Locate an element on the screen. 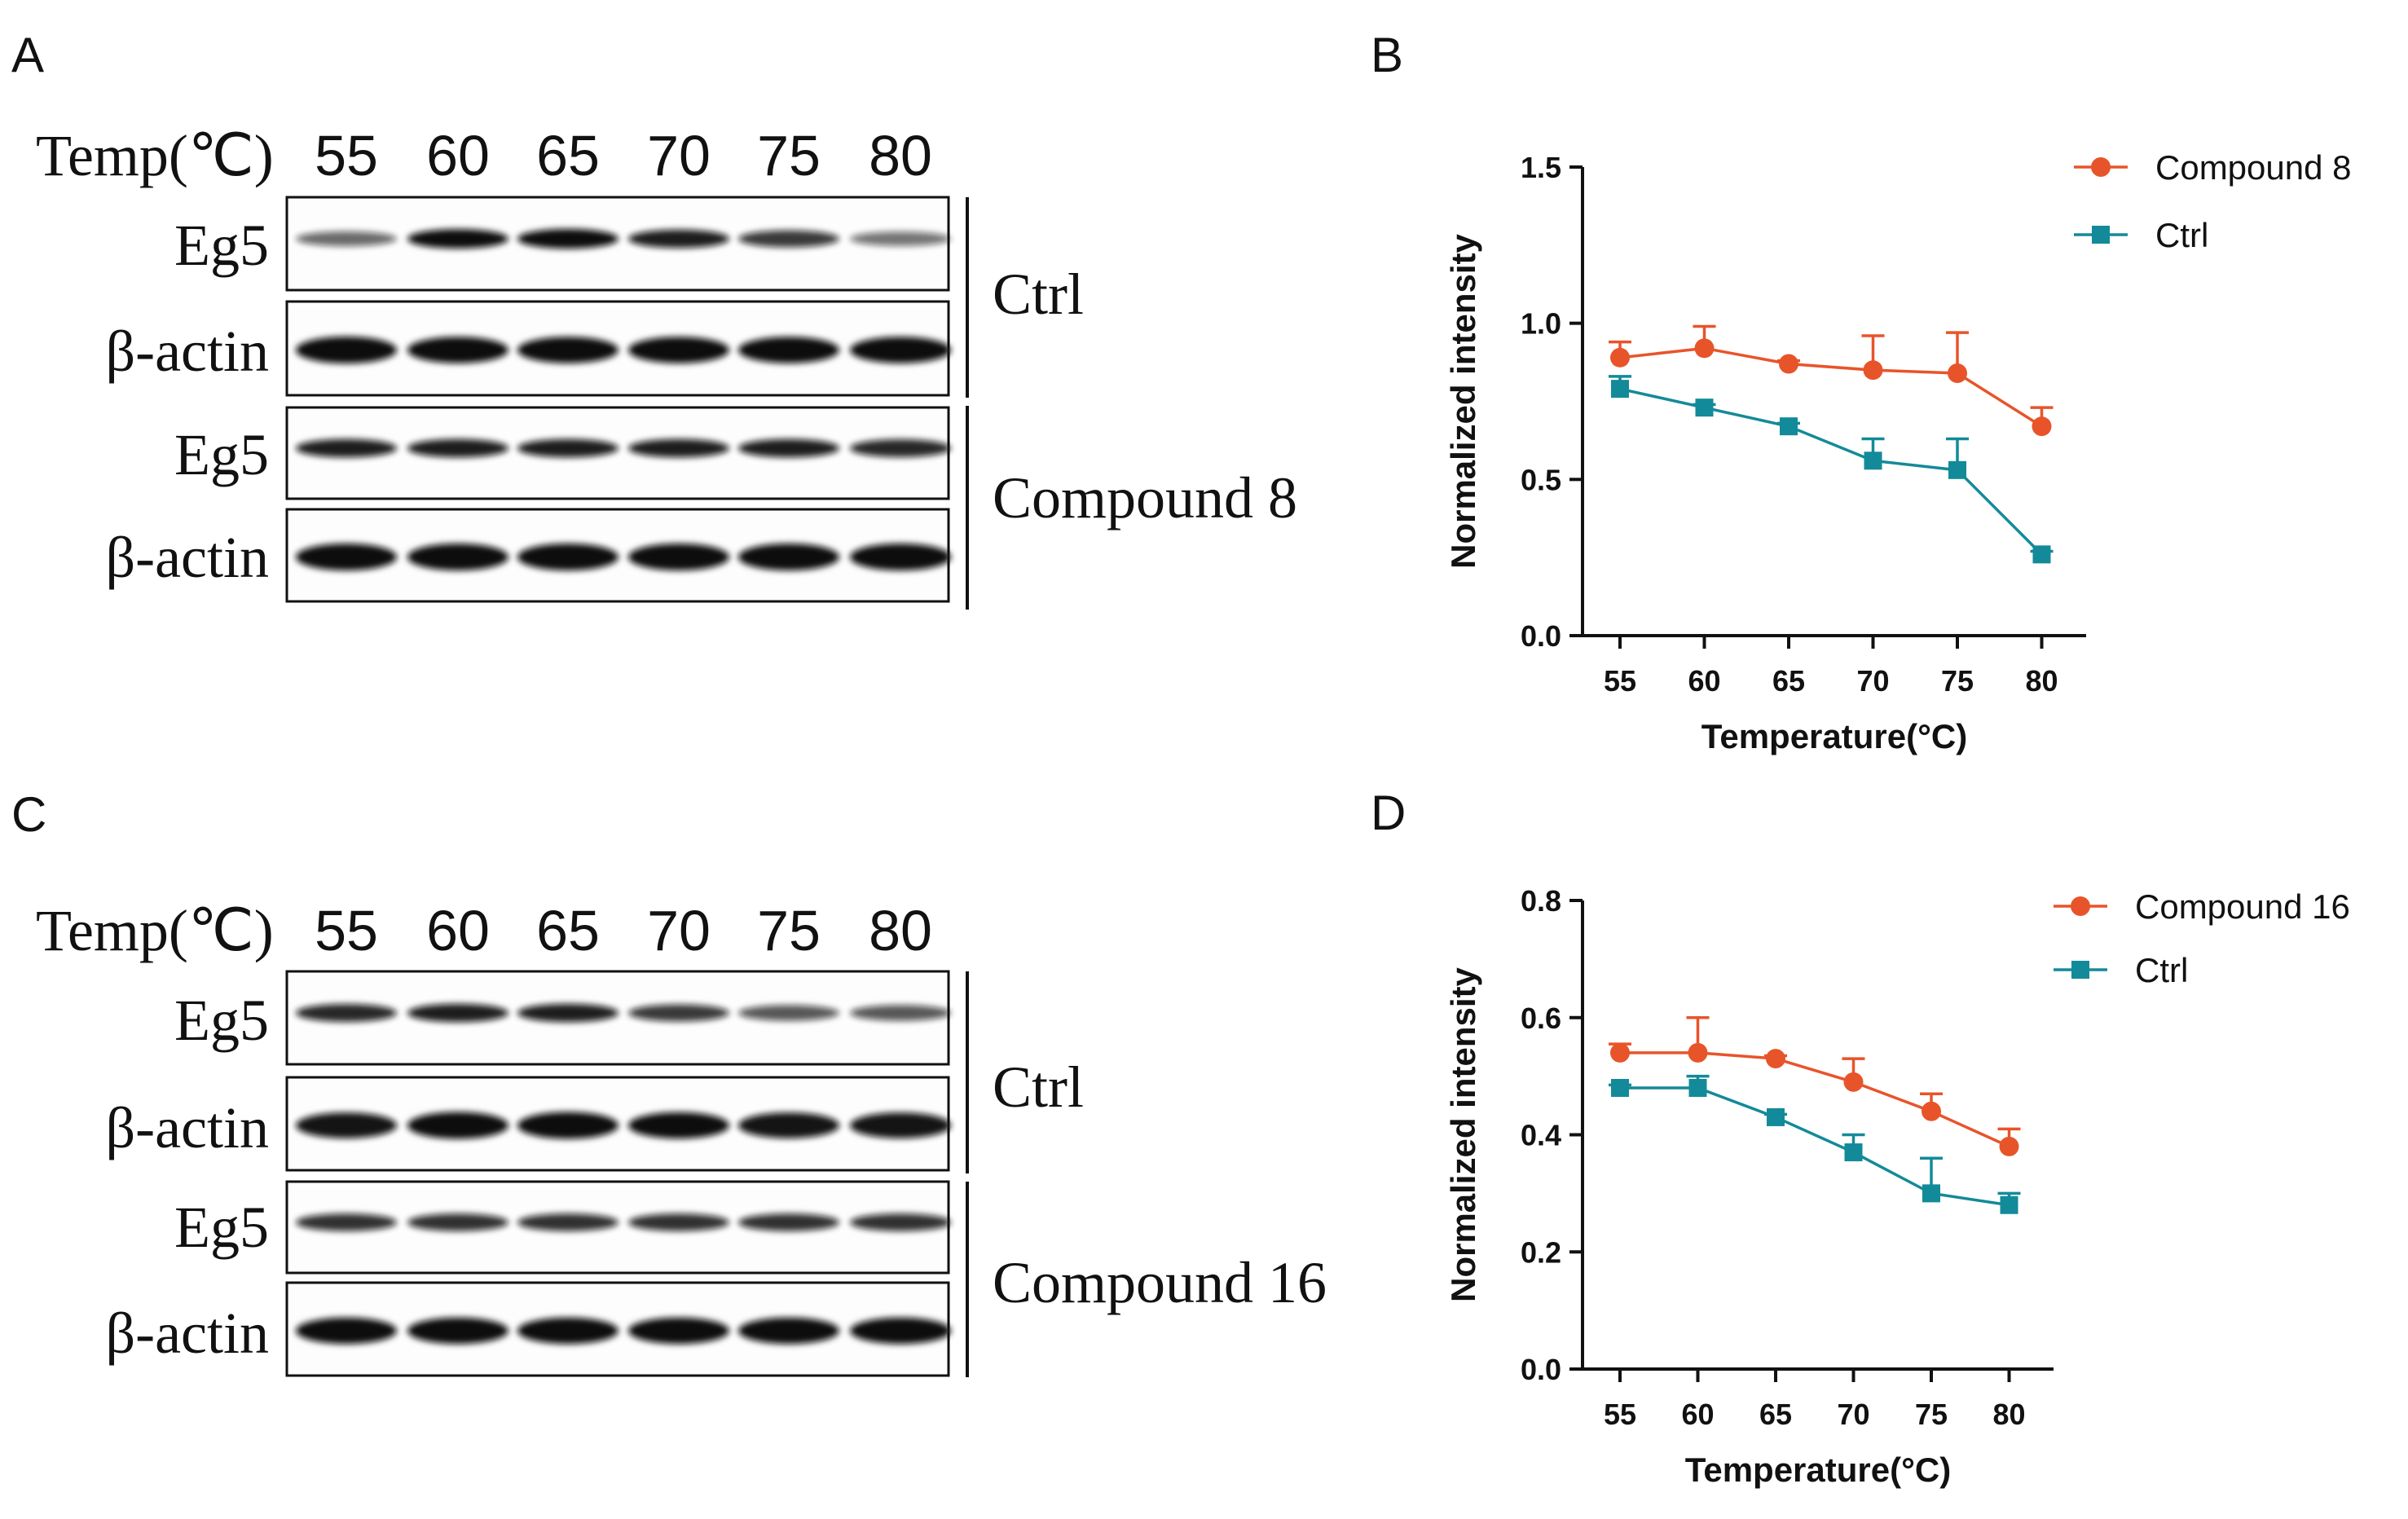  x-tick-label: 75 is located at coordinates (1932, 1414).